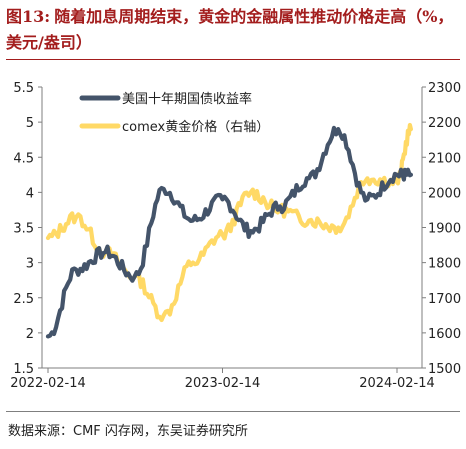 Image resolution: width=466 pixels, height=449 pixels. What do you see at coordinates (30, 123) in the screenshot?
I see `left-axis-tick-label: 5` at bounding box center [30, 123].